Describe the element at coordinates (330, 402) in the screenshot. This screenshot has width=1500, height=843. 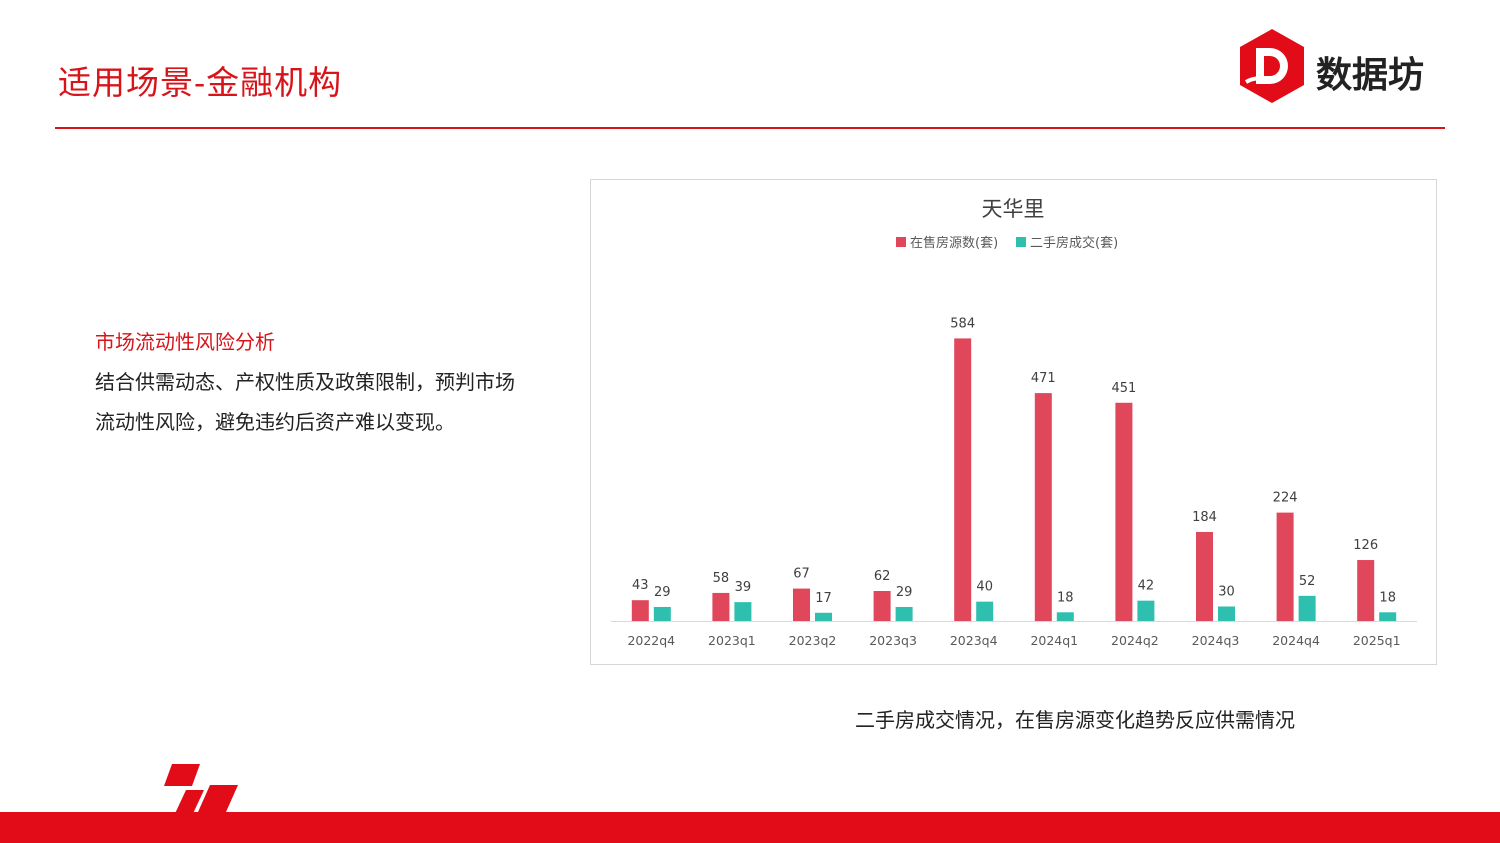
I see `section-body: 结合供需动态、产权性质及政策限制，预判市场 流动性风险，避免违约后资产难以变现。` at that location.